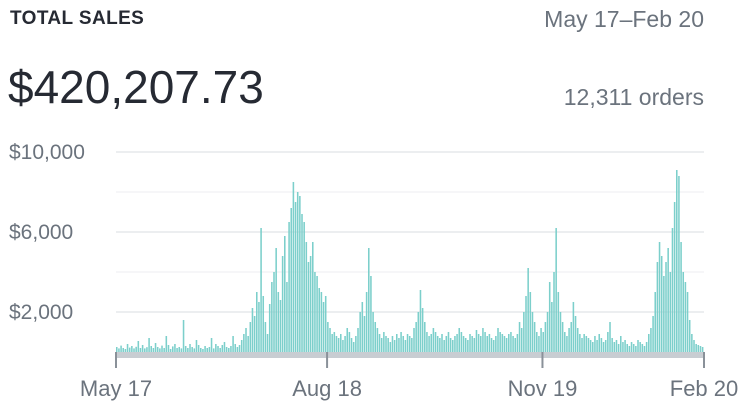  What do you see at coordinates (327, 388) in the screenshot?
I see `x-tick-label: Aug 18` at bounding box center [327, 388].